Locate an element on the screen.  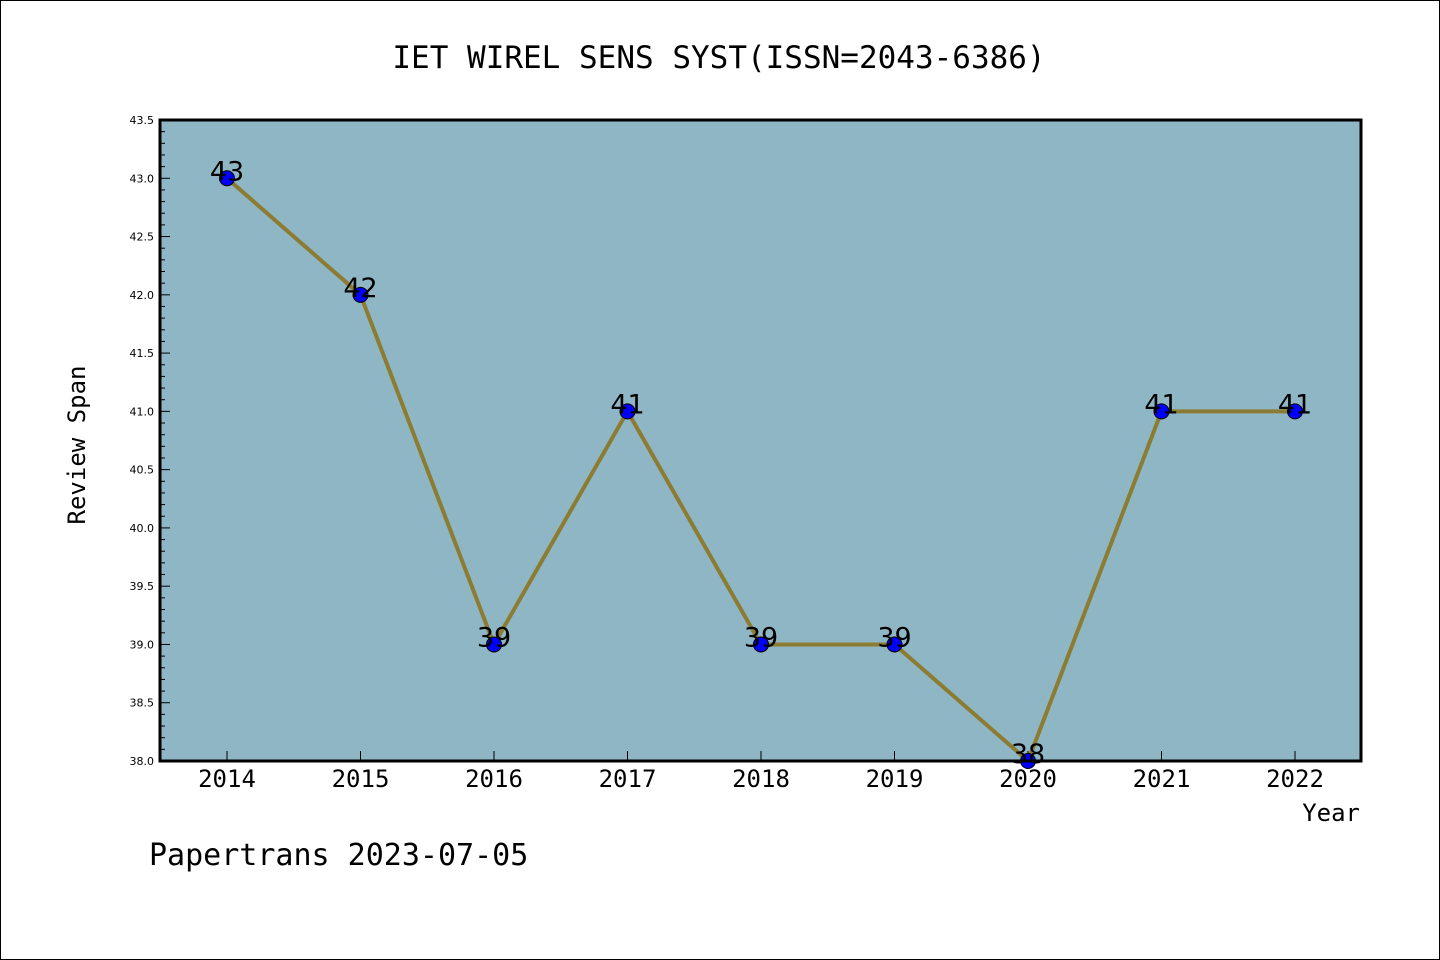
x-tick-label: 2019 is located at coordinates (895, 779).